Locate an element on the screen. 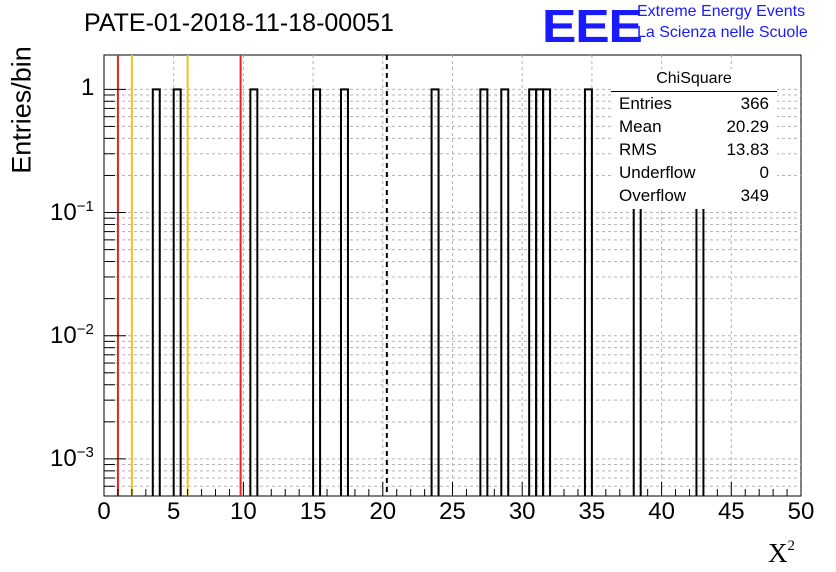 This screenshot has width=836, height=572. stats-value: 366 is located at coordinates (754, 103).